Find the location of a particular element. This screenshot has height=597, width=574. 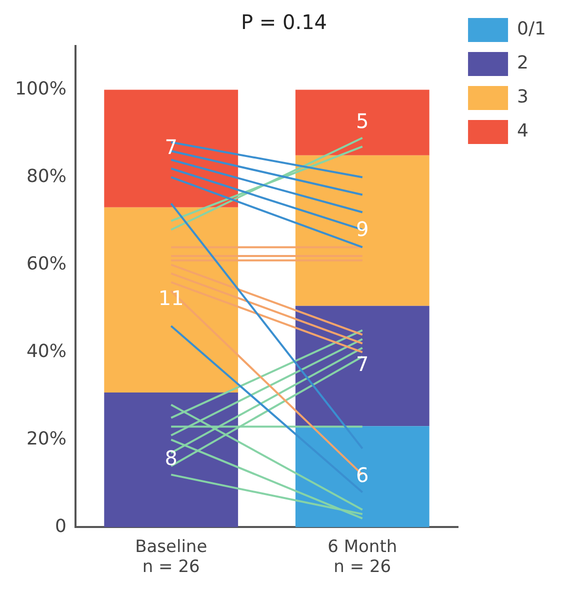

legend-label: 4 is located at coordinates (522, 131).